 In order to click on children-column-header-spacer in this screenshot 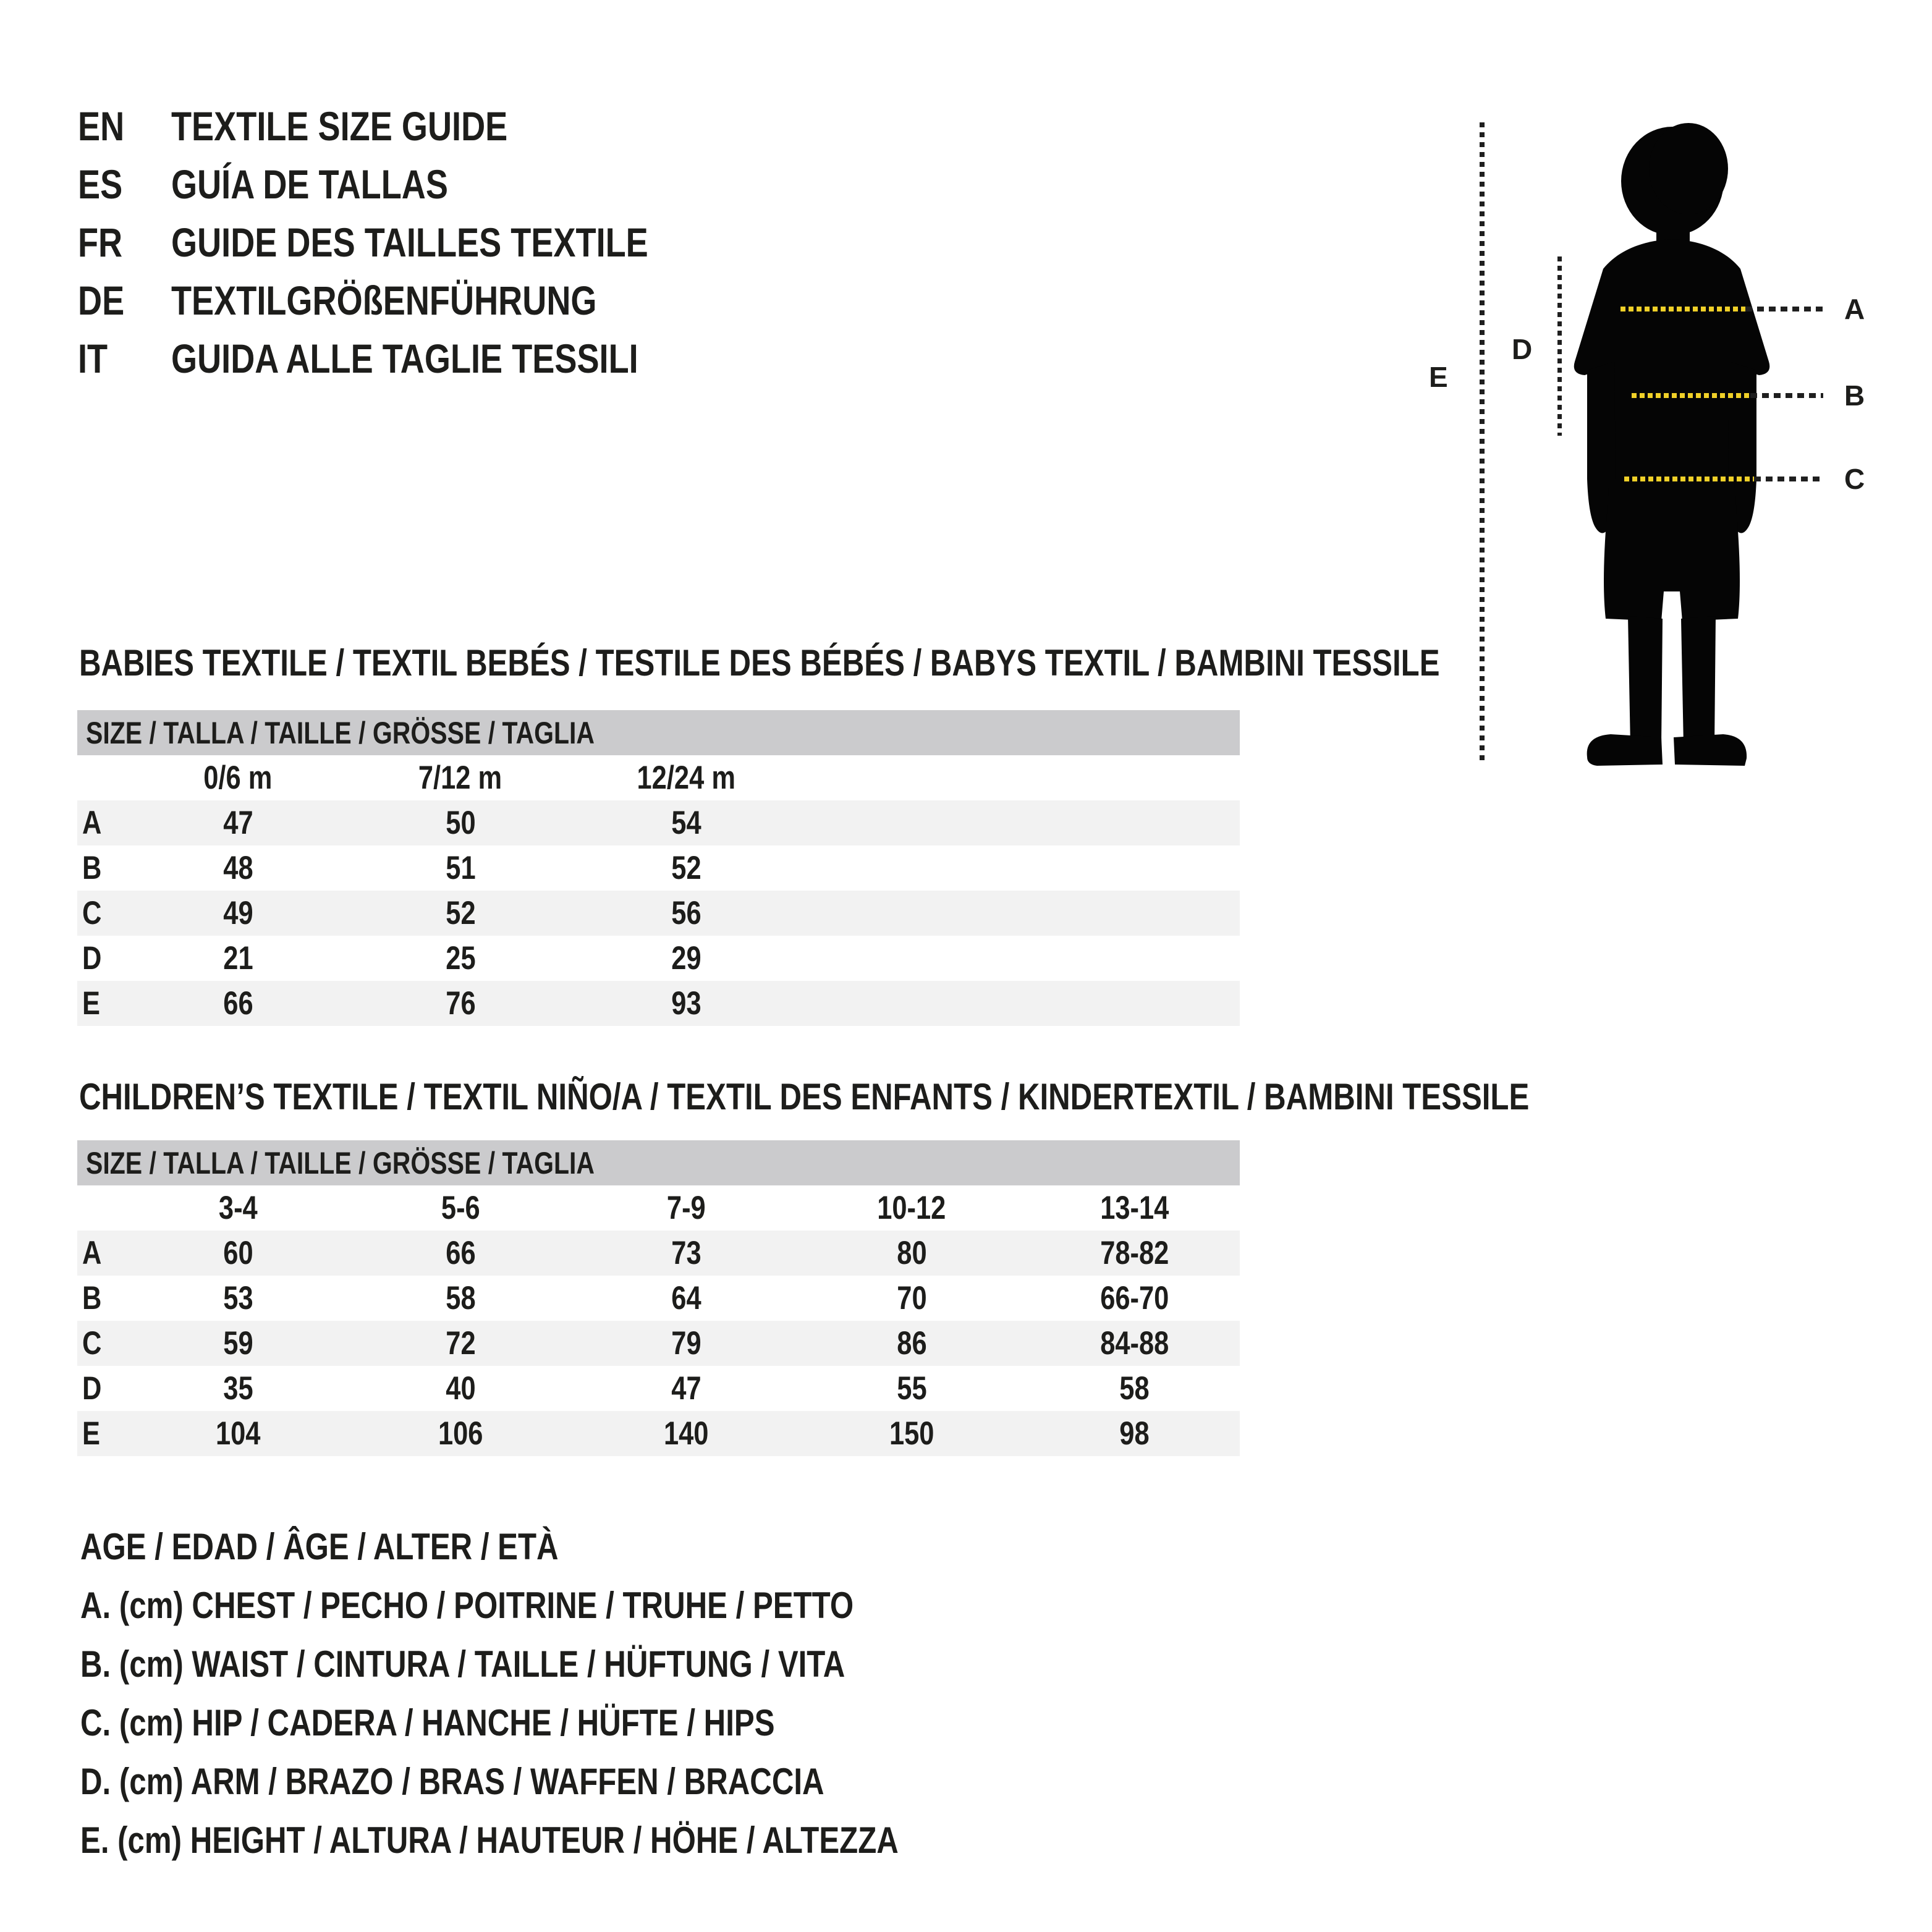, I will do `click(105, 1208)`.